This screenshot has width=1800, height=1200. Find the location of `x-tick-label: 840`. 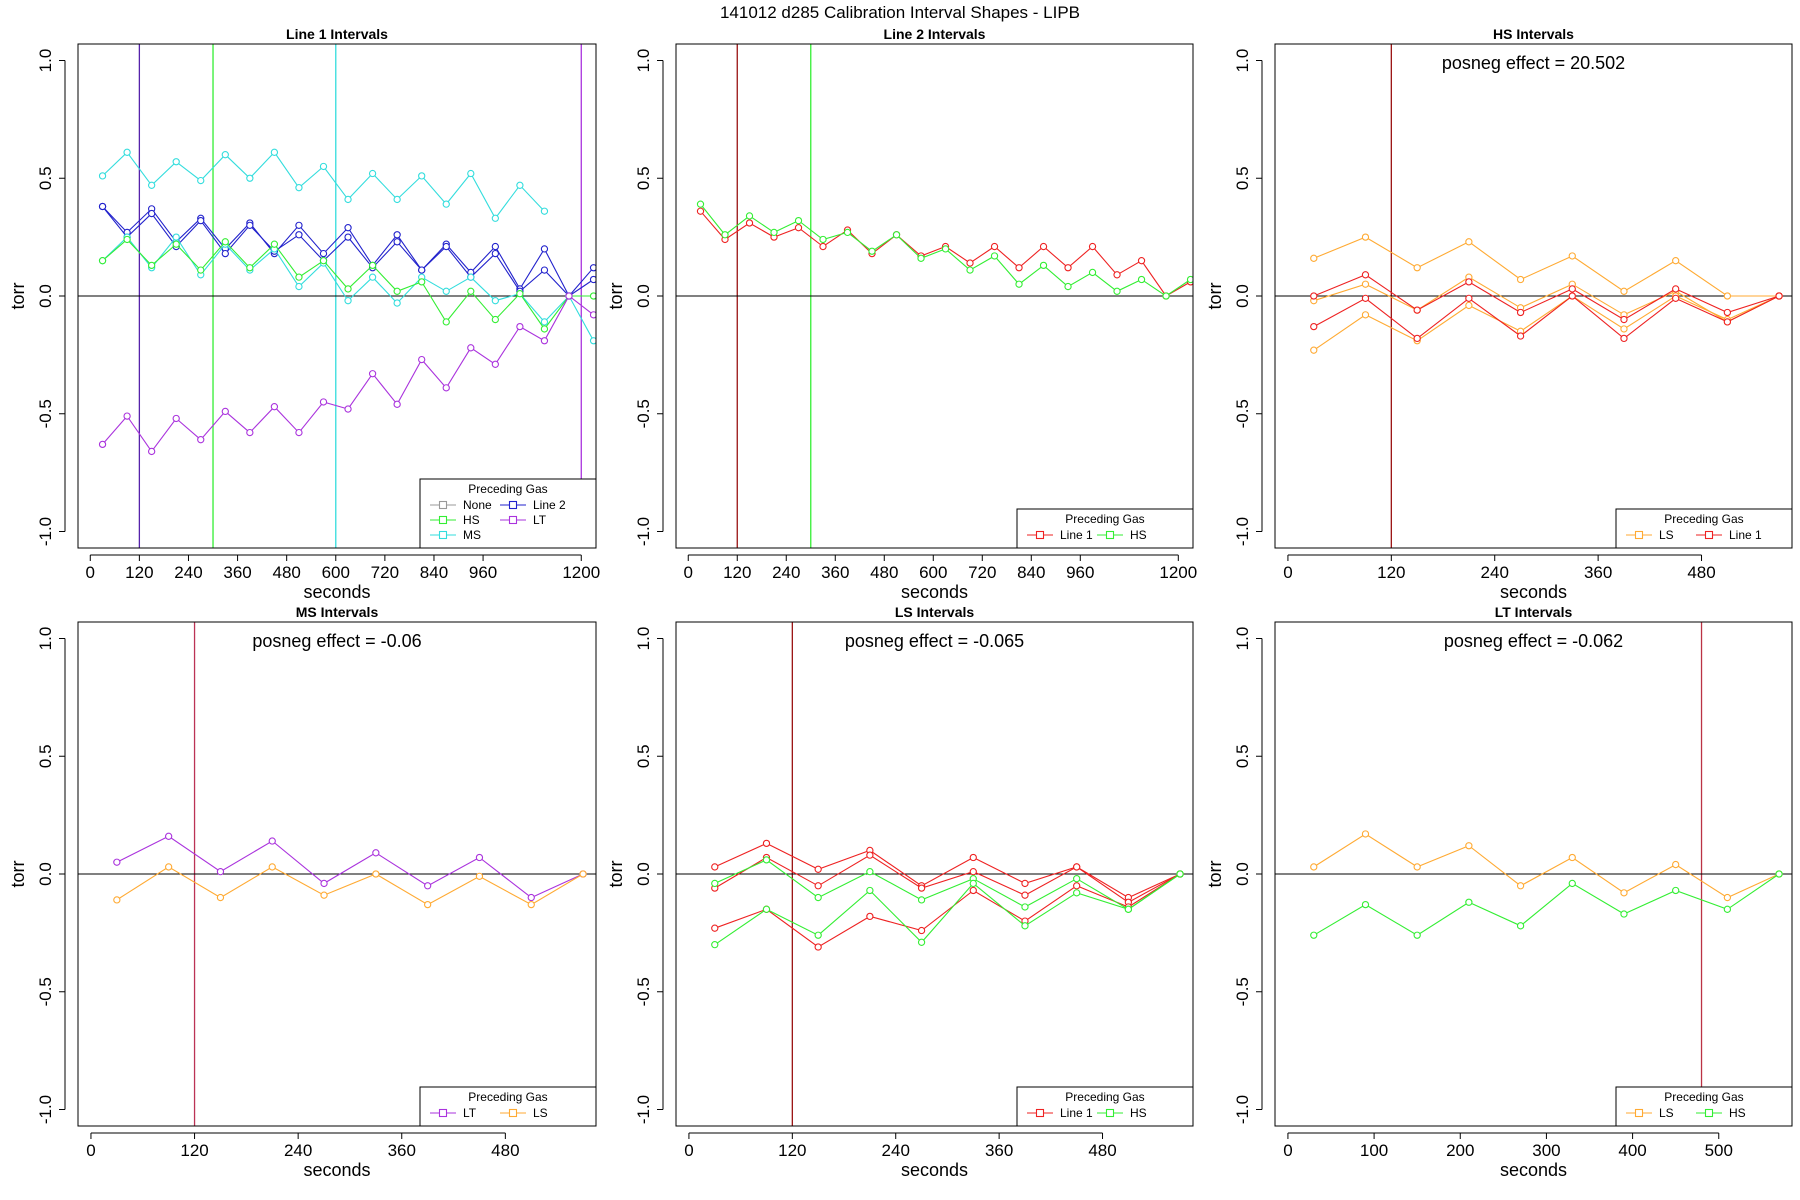

x-tick-label: 840 is located at coordinates (1031, 572).